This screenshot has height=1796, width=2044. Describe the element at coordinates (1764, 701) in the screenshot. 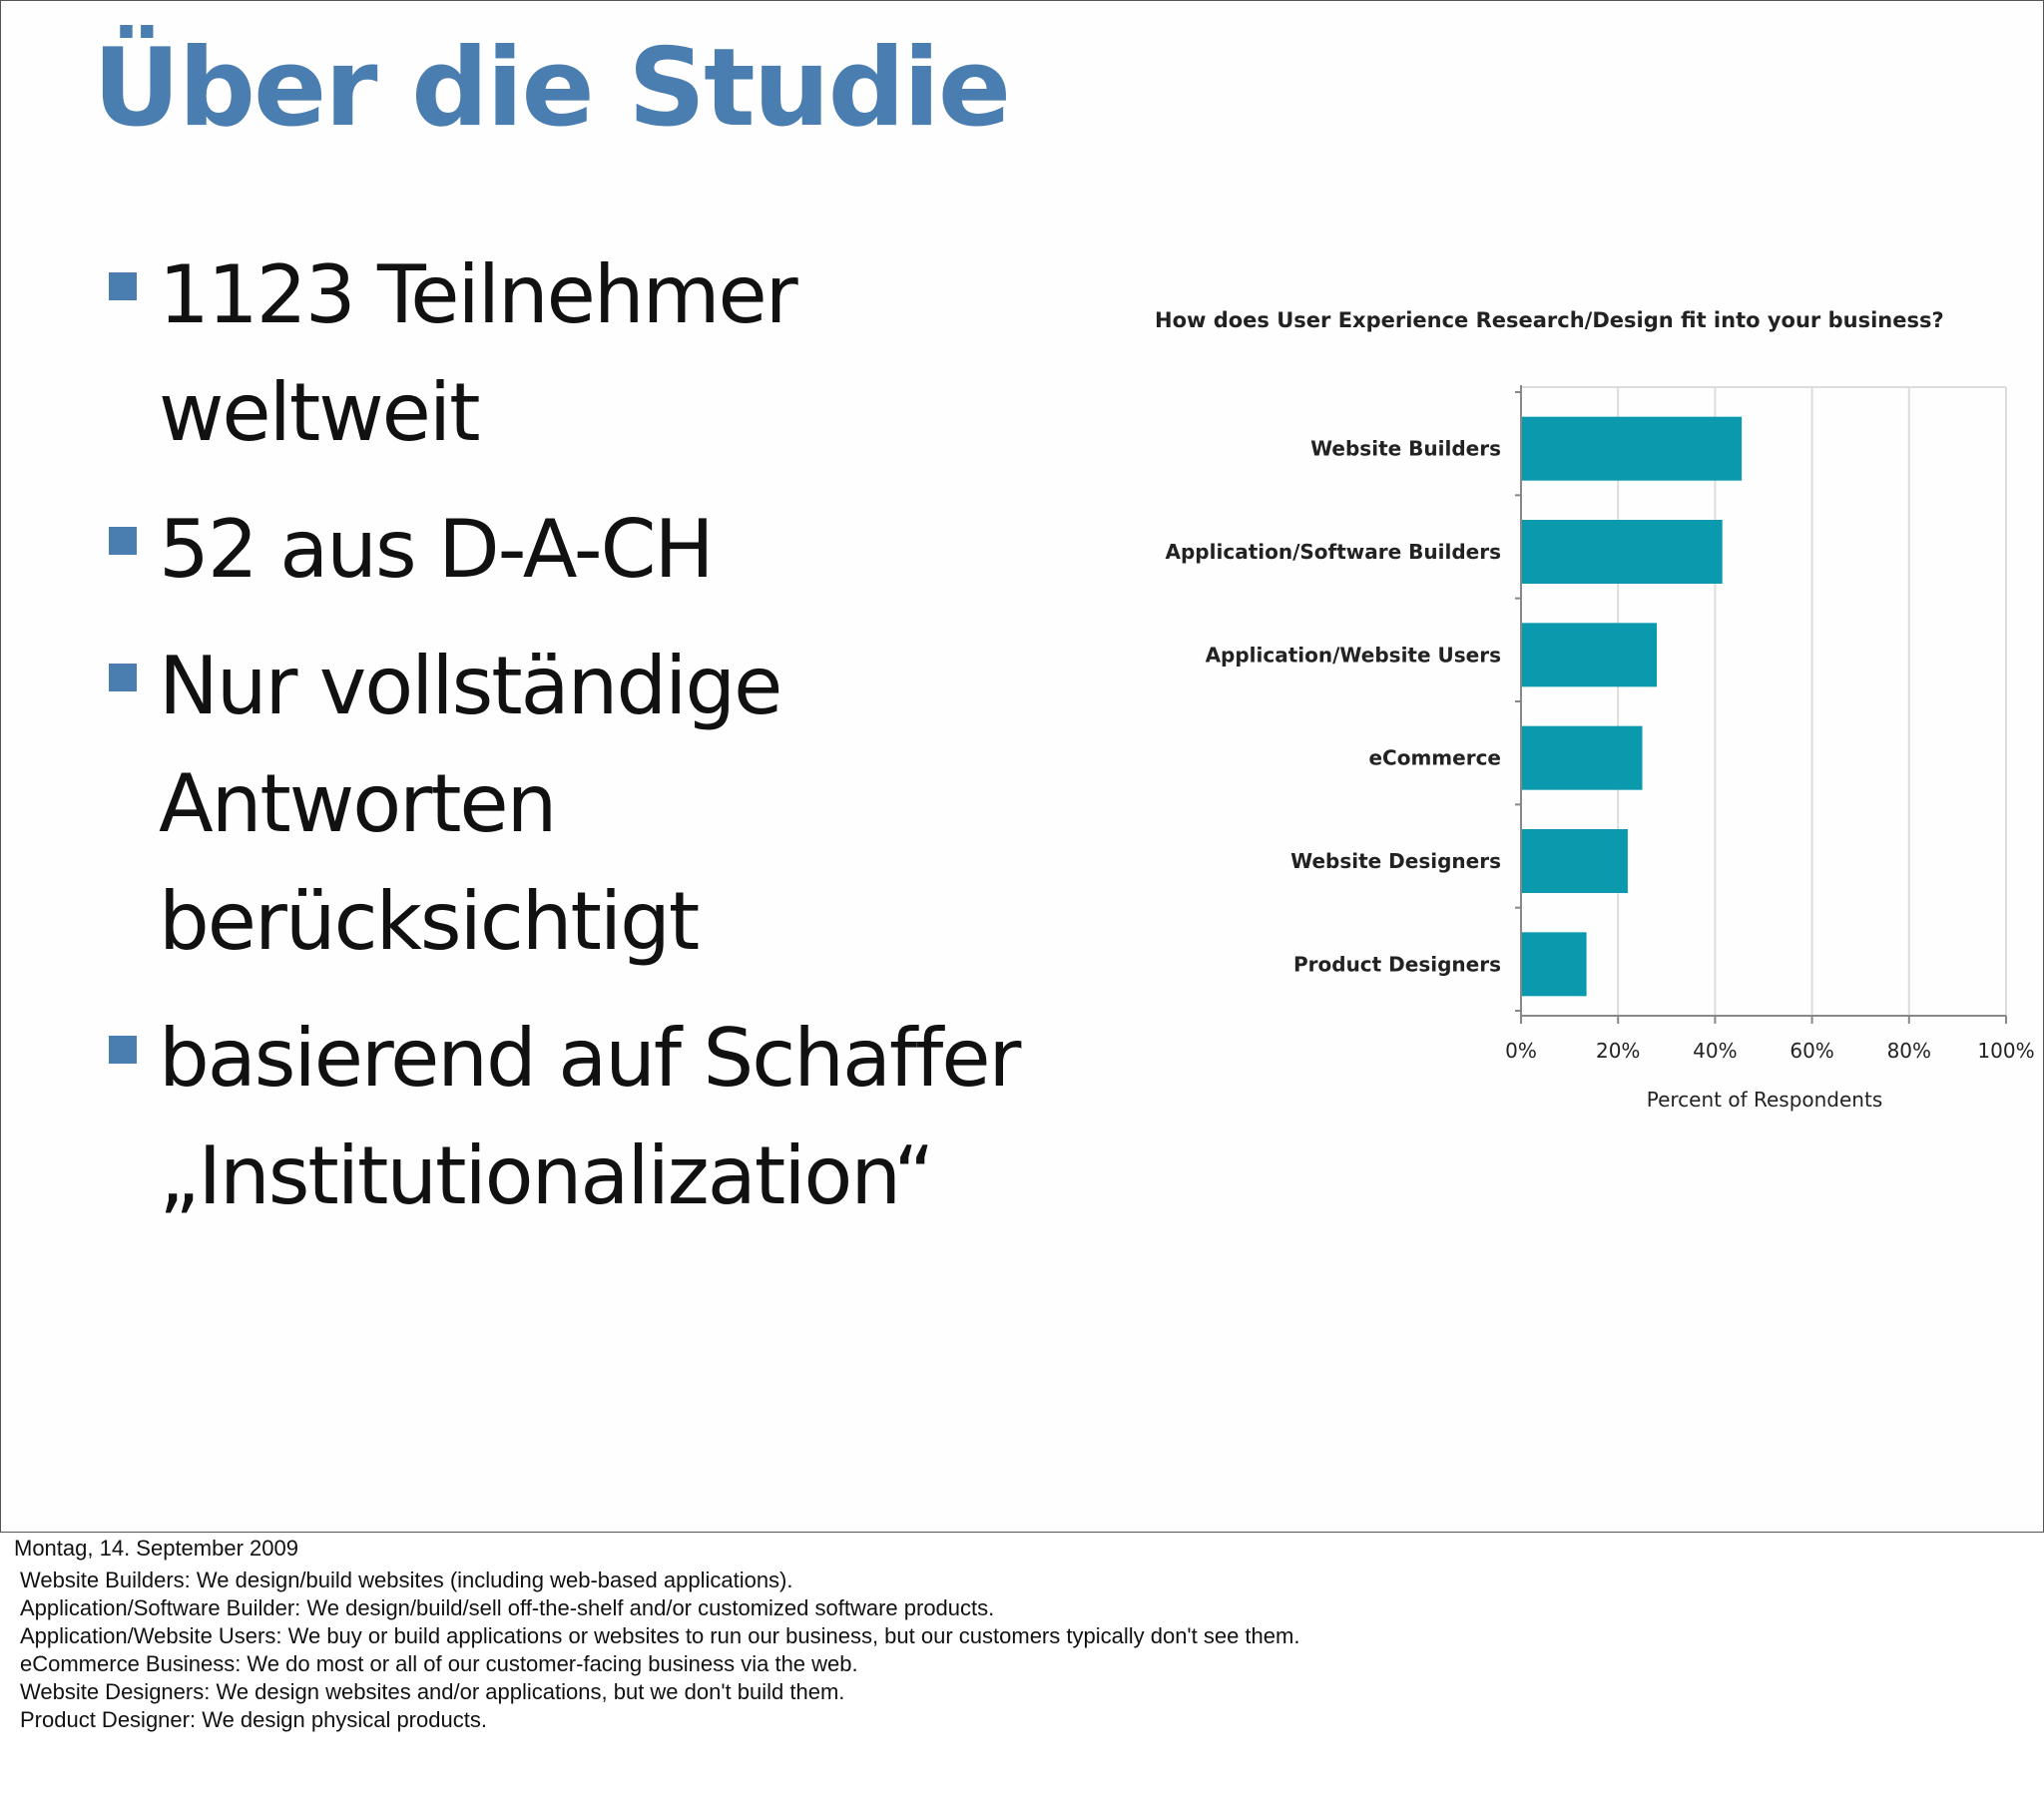

I see `chart-gridlines` at that location.